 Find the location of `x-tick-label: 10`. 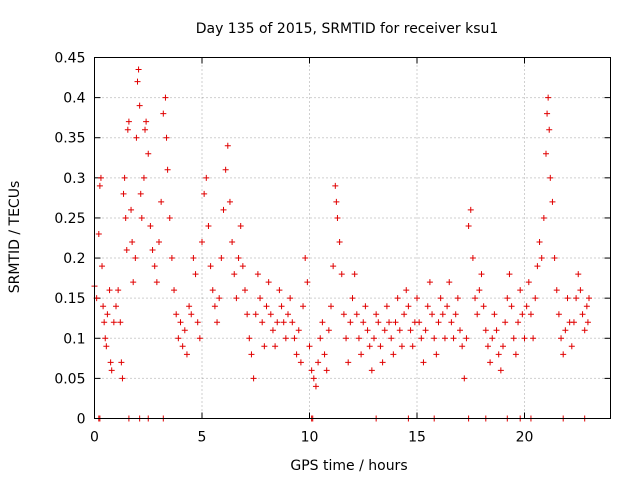

x-tick-label: 10 is located at coordinates (310, 438).